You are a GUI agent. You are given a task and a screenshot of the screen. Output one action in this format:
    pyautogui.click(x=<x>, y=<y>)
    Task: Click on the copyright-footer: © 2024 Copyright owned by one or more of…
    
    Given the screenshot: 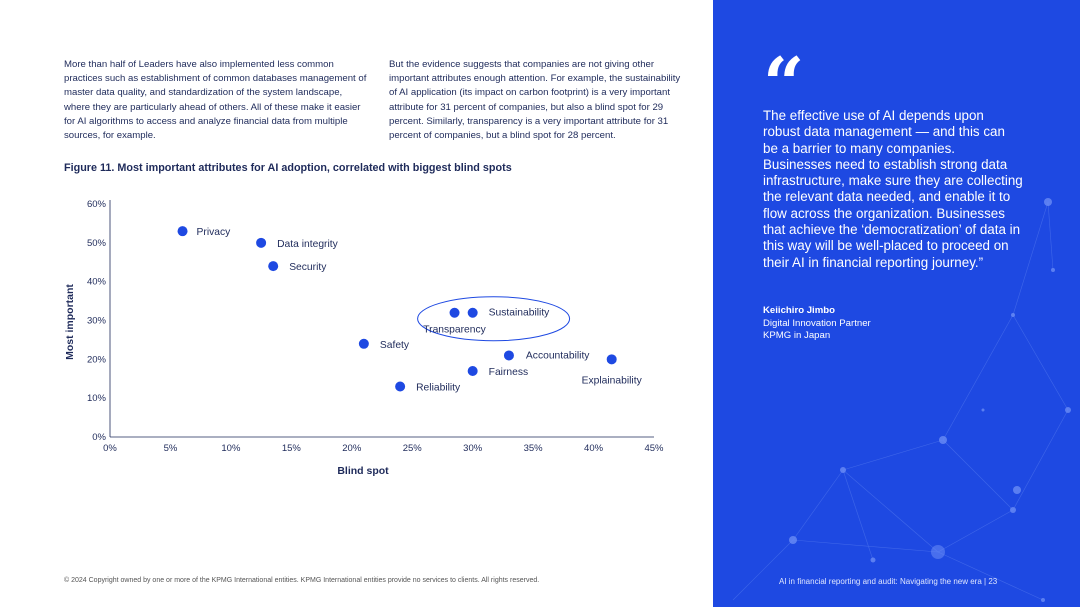 What is the action you would take?
    pyautogui.click(x=302, y=580)
    